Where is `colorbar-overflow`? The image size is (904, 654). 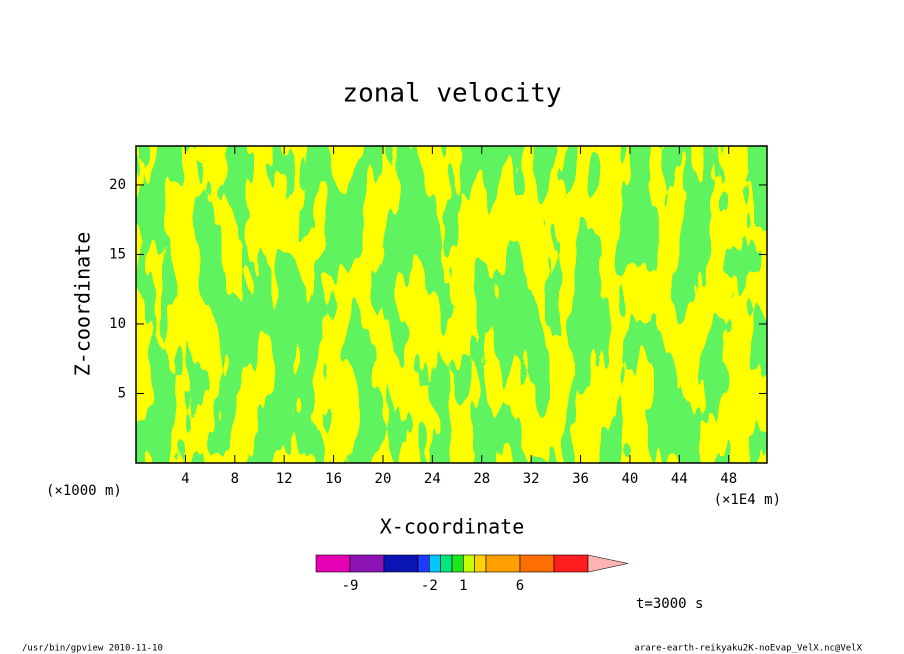
colorbar-overflow is located at coordinates (608, 563).